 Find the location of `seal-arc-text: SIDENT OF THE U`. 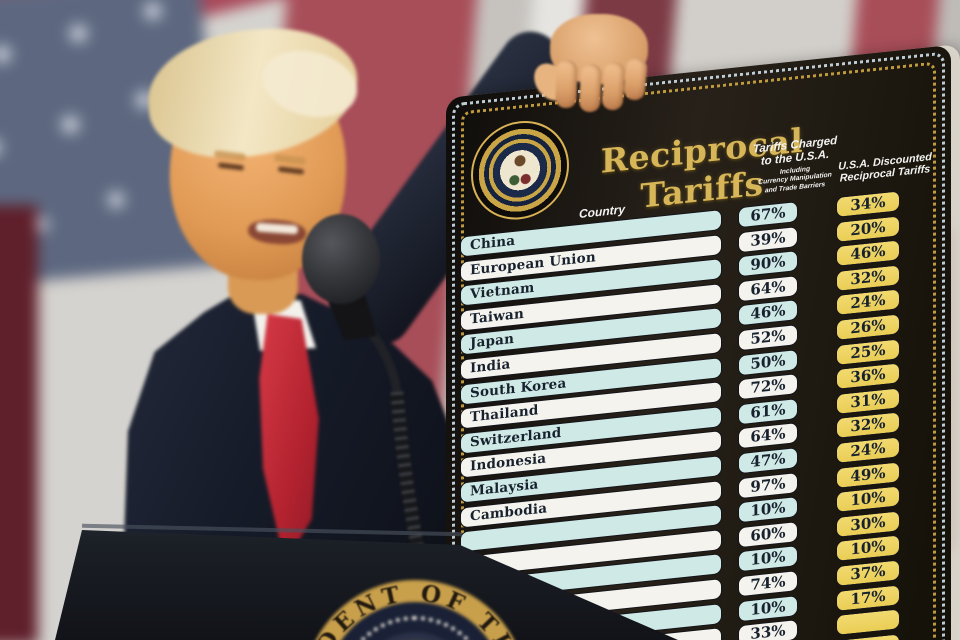

seal-arc-text: SIDENT OF THE U is located at coordinates (415, 610).